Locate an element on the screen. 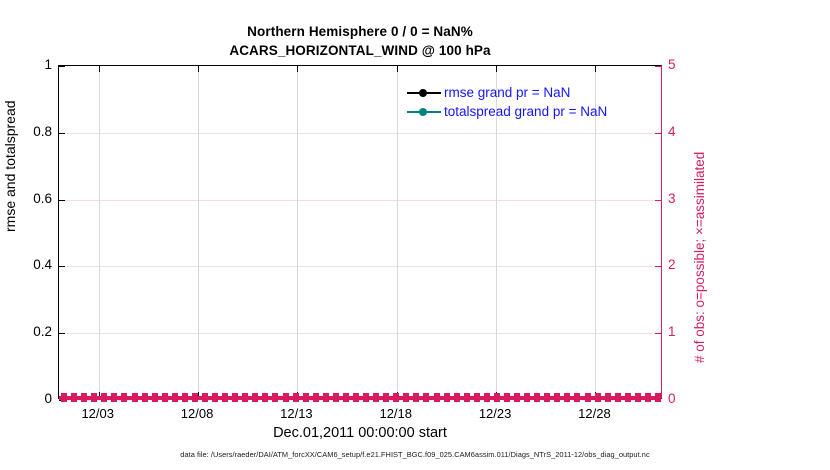  obs-baseline is located at coordinates (360, 398).